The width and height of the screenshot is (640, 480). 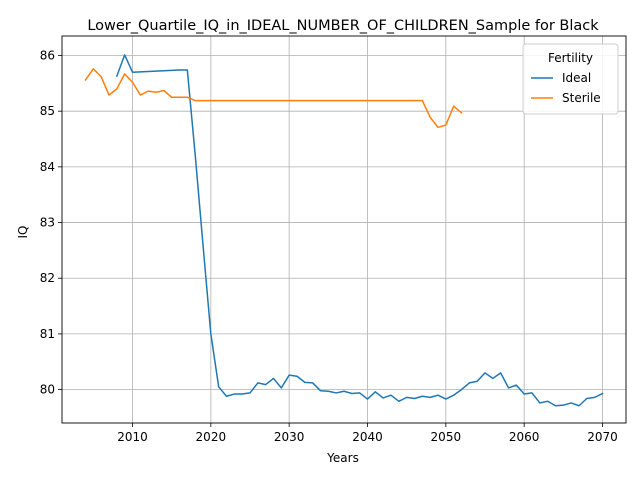 I want to click on legend-label-ideal: Ideal, so click(x=576, y=78).